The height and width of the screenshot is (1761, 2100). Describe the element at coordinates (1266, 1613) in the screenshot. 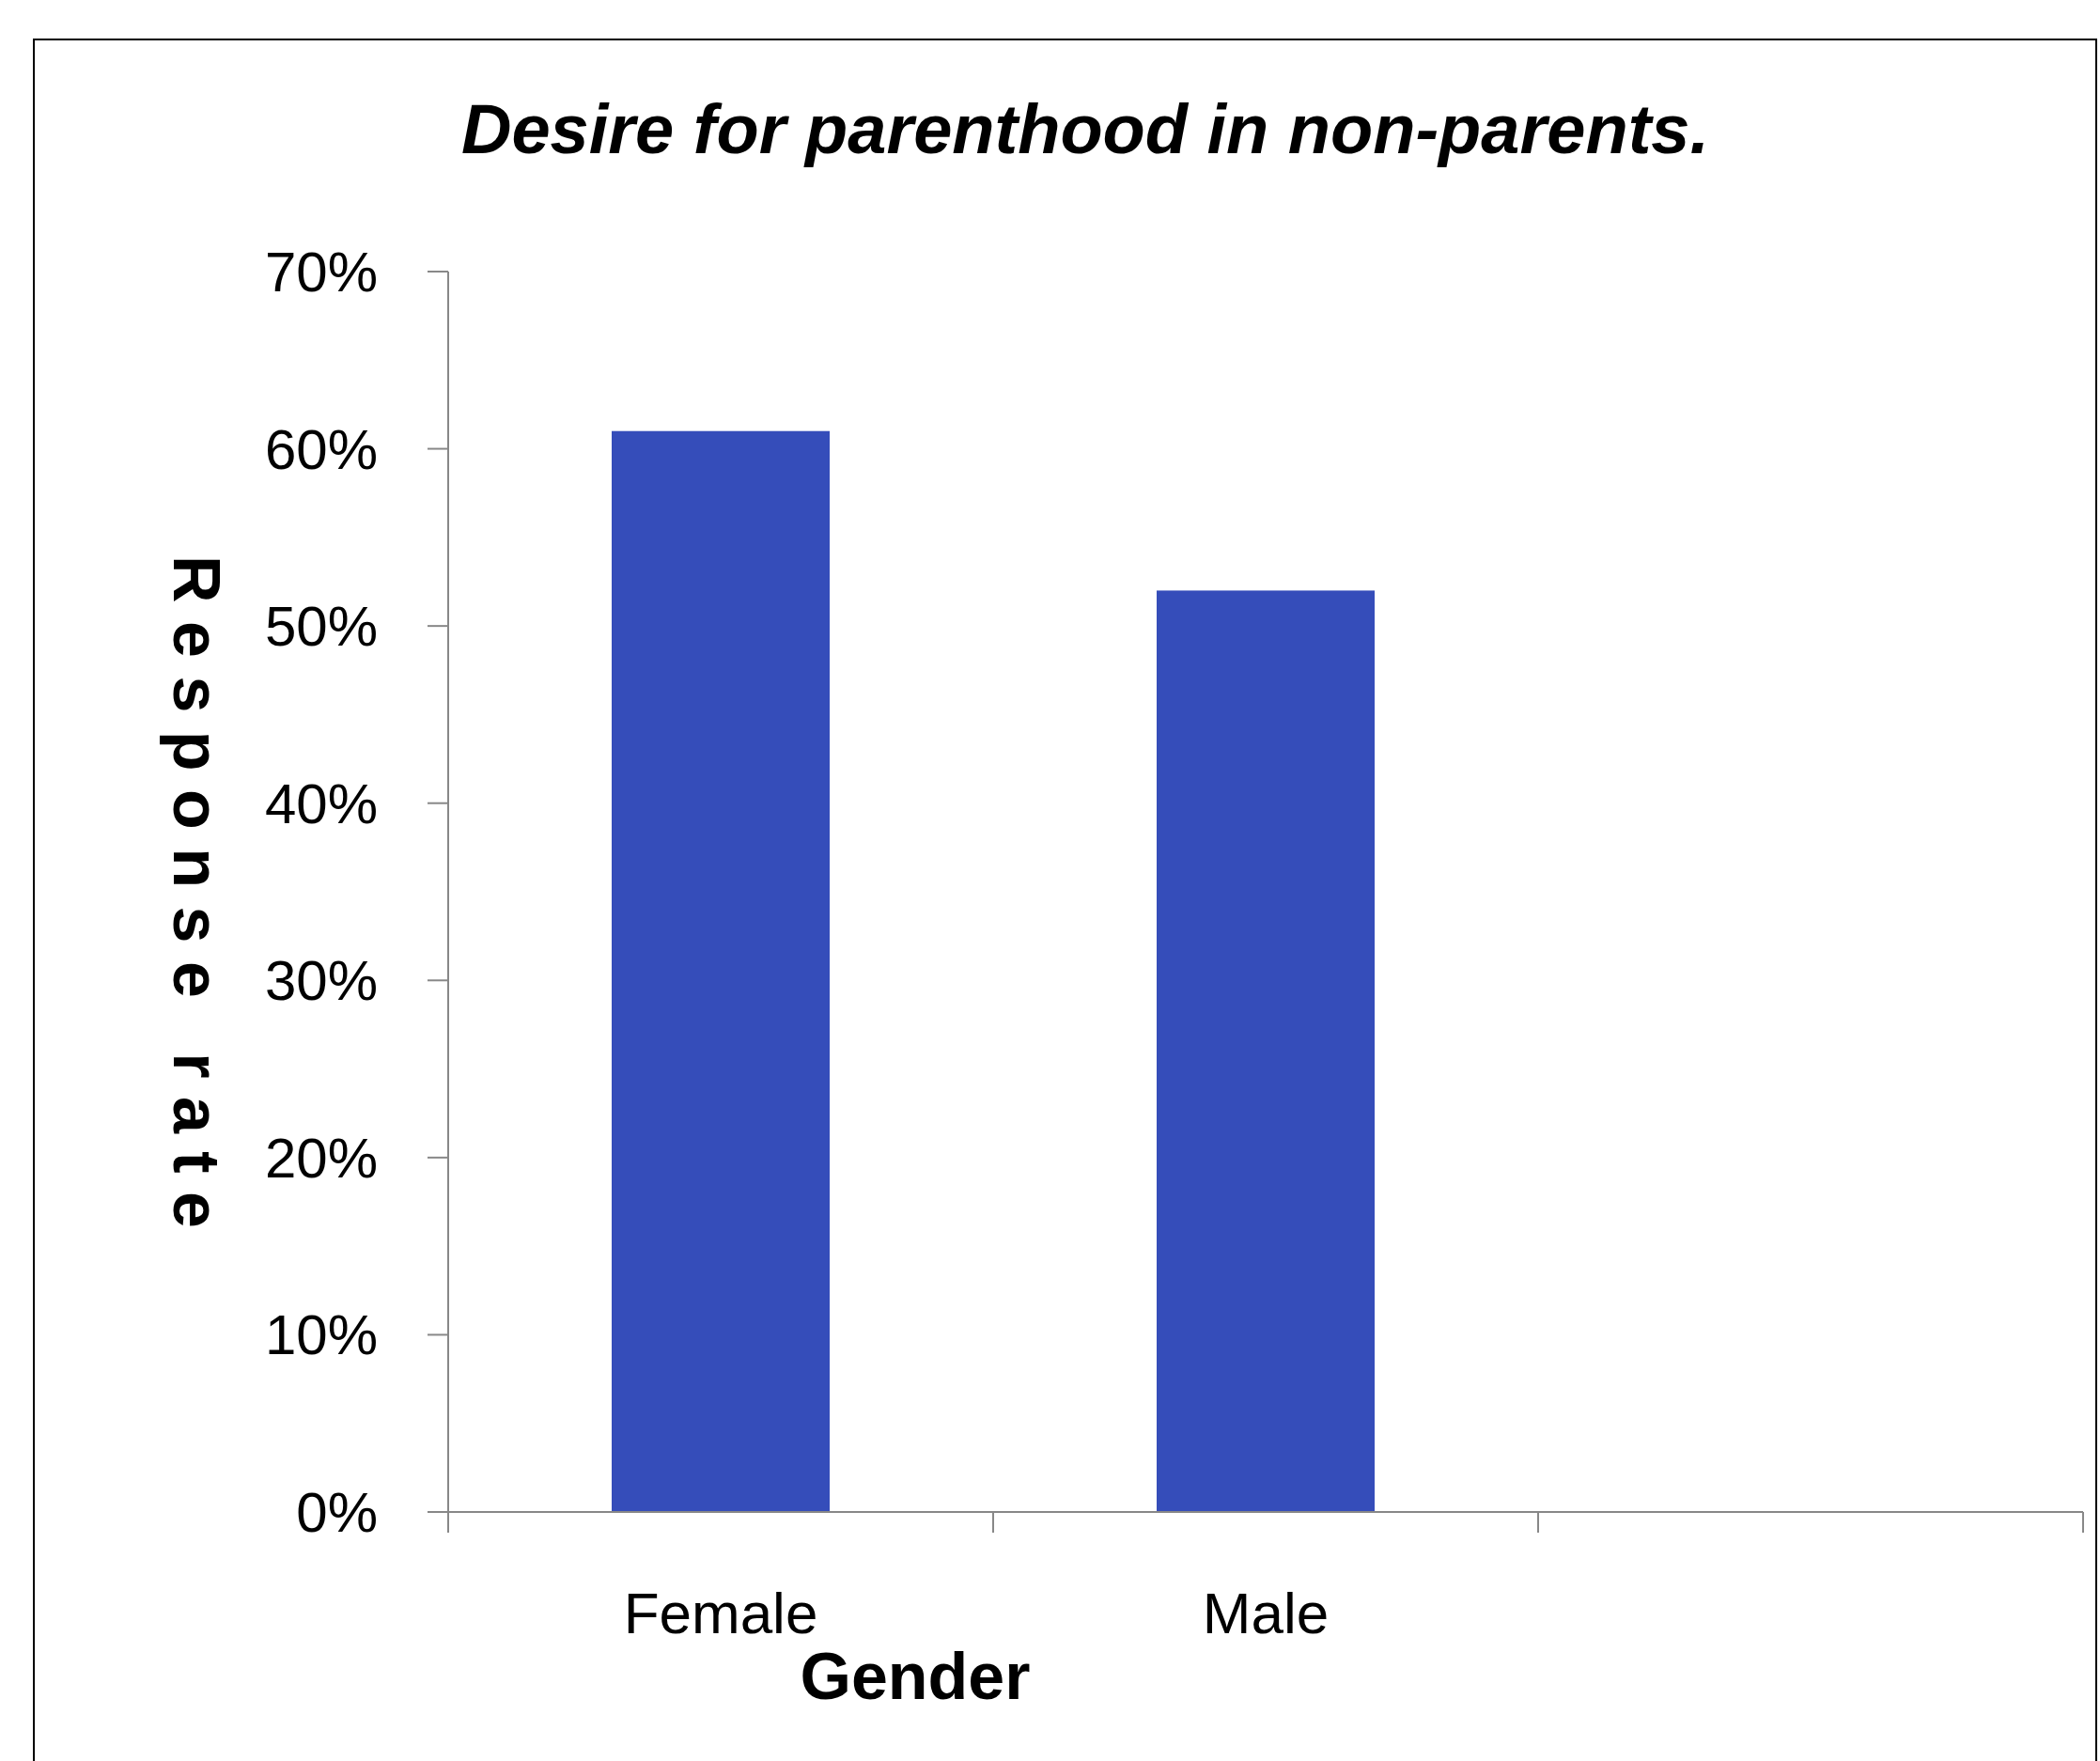

I see `x-tick-label: Male` at that location.